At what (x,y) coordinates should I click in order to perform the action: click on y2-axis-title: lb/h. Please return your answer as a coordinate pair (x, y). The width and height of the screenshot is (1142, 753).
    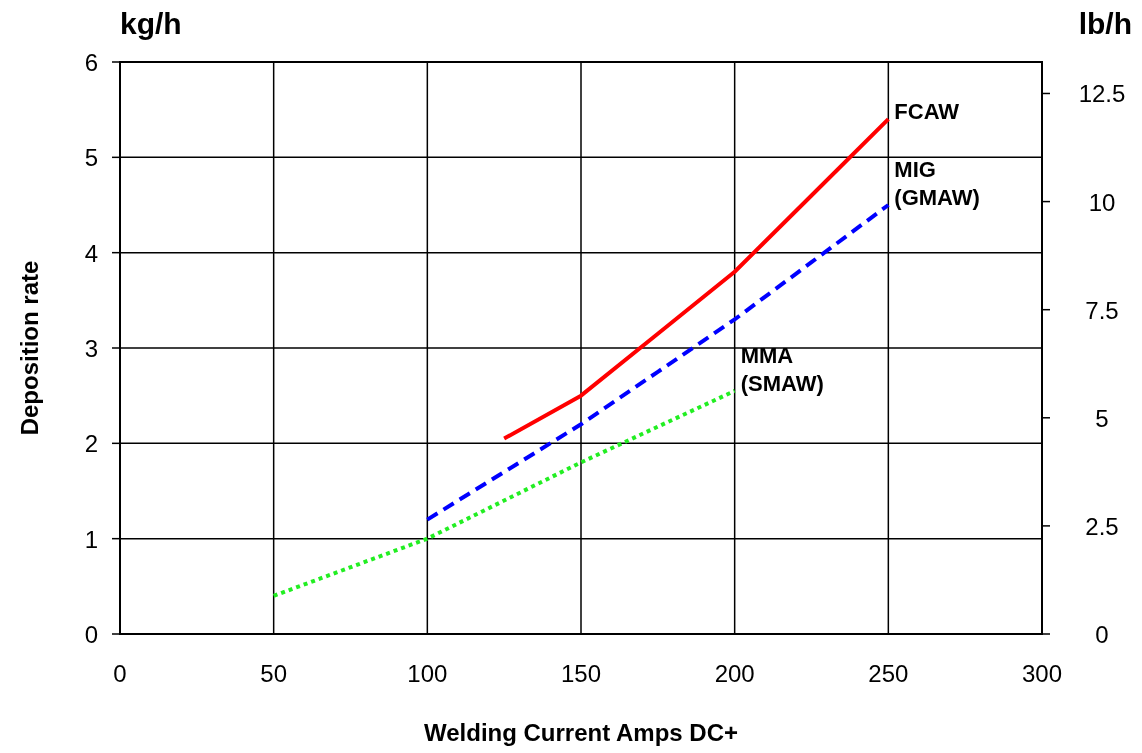
    Looking at the image, I should click on (1105, 23).